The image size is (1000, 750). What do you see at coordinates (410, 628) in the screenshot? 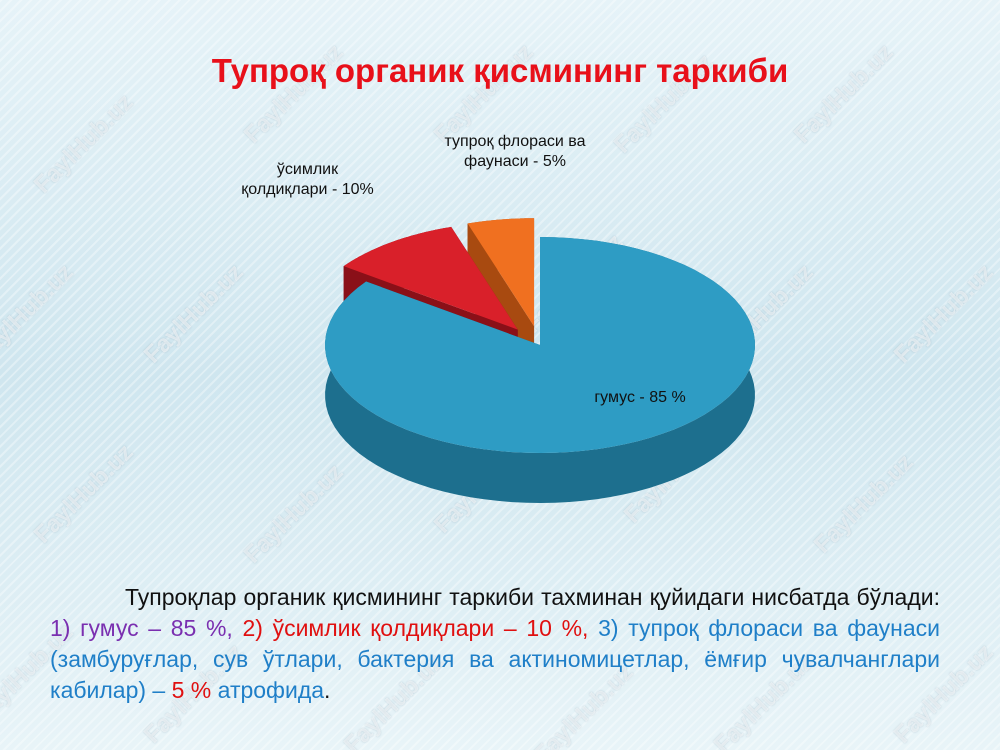
I see `text-segment: 2) ўсимлик қолдиқлари – 10 %,` at bounding box center [410, 628].